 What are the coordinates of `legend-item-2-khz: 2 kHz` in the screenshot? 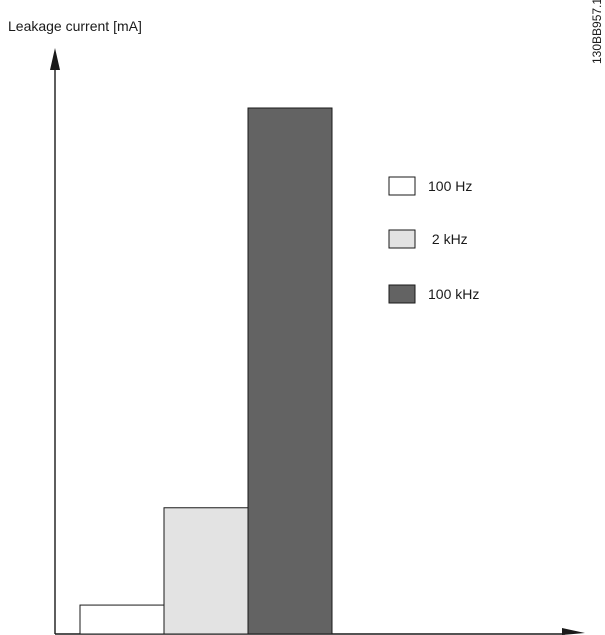 It's located at (428, 239).